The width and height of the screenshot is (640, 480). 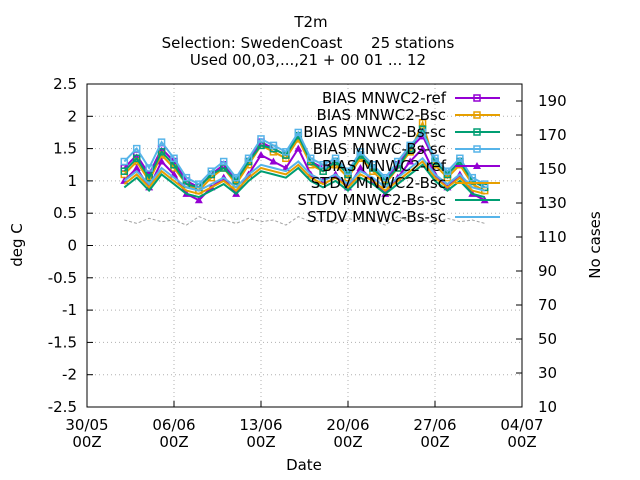 I want to click on x-tick-label: 13/06, so click(x=260, y=425).